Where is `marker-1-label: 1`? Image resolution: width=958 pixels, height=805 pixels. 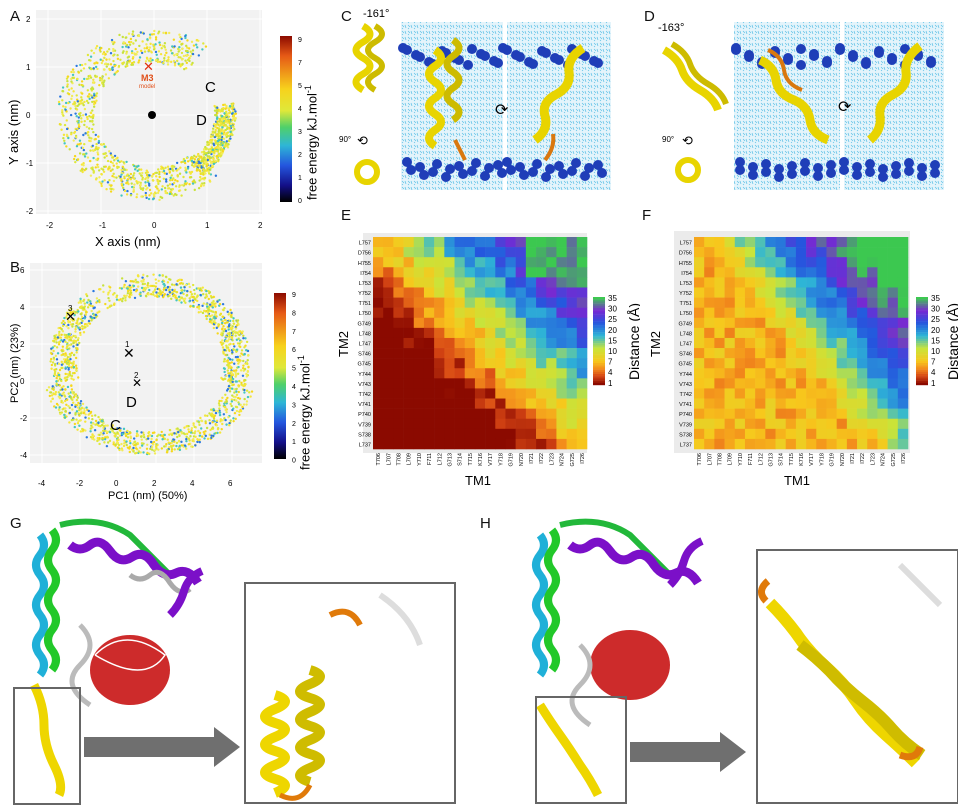 marker-1-label: 1 is located at coordinates (127, 344).